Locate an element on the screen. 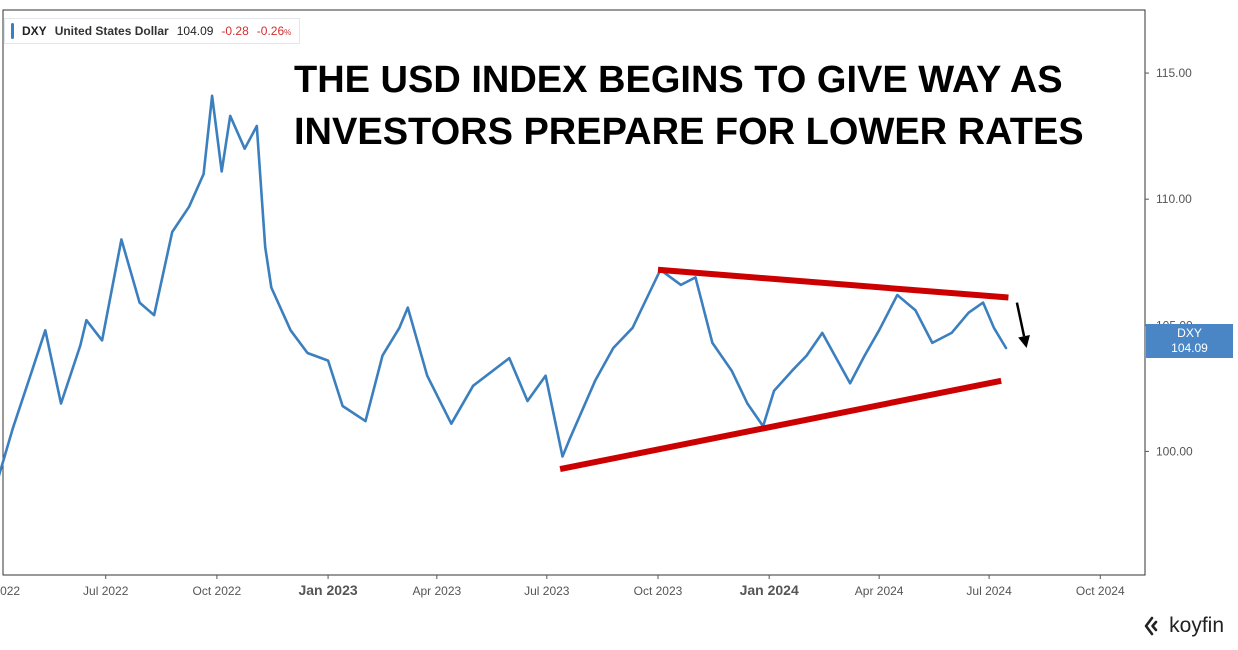 The image size is (1238, 650). legend-pct-suffix: % is located at coordinates (288, 32).